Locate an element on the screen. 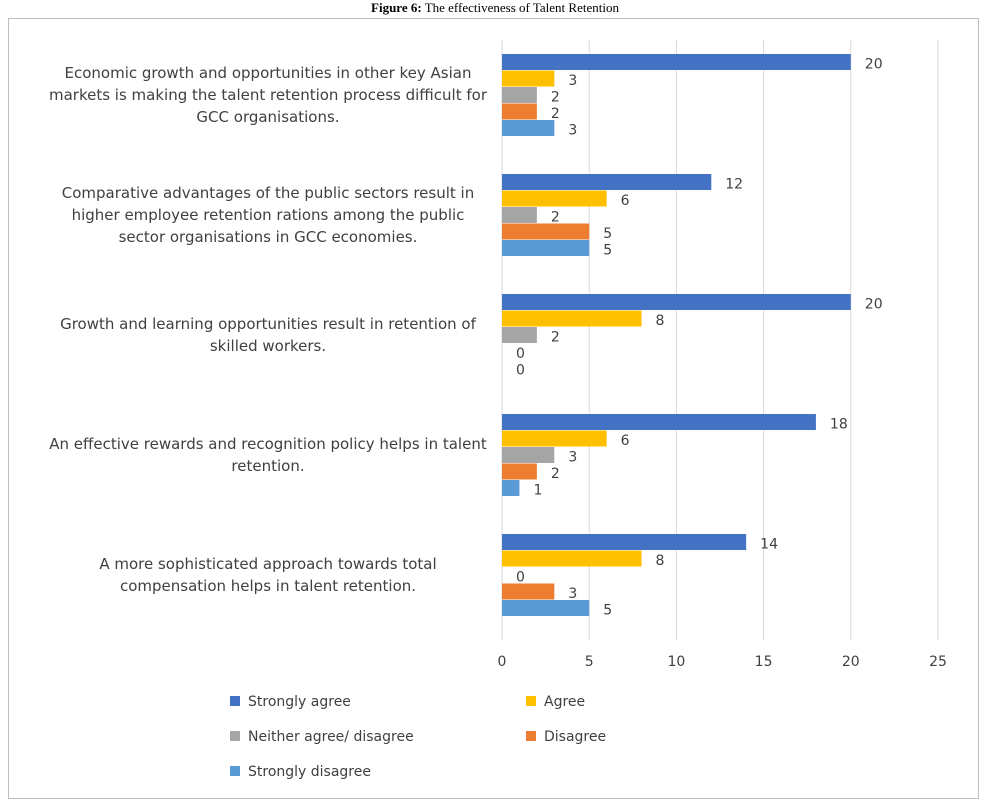 This screenshot has width=990, height=807. data-label: 14 is located at coordinates (769, 544).